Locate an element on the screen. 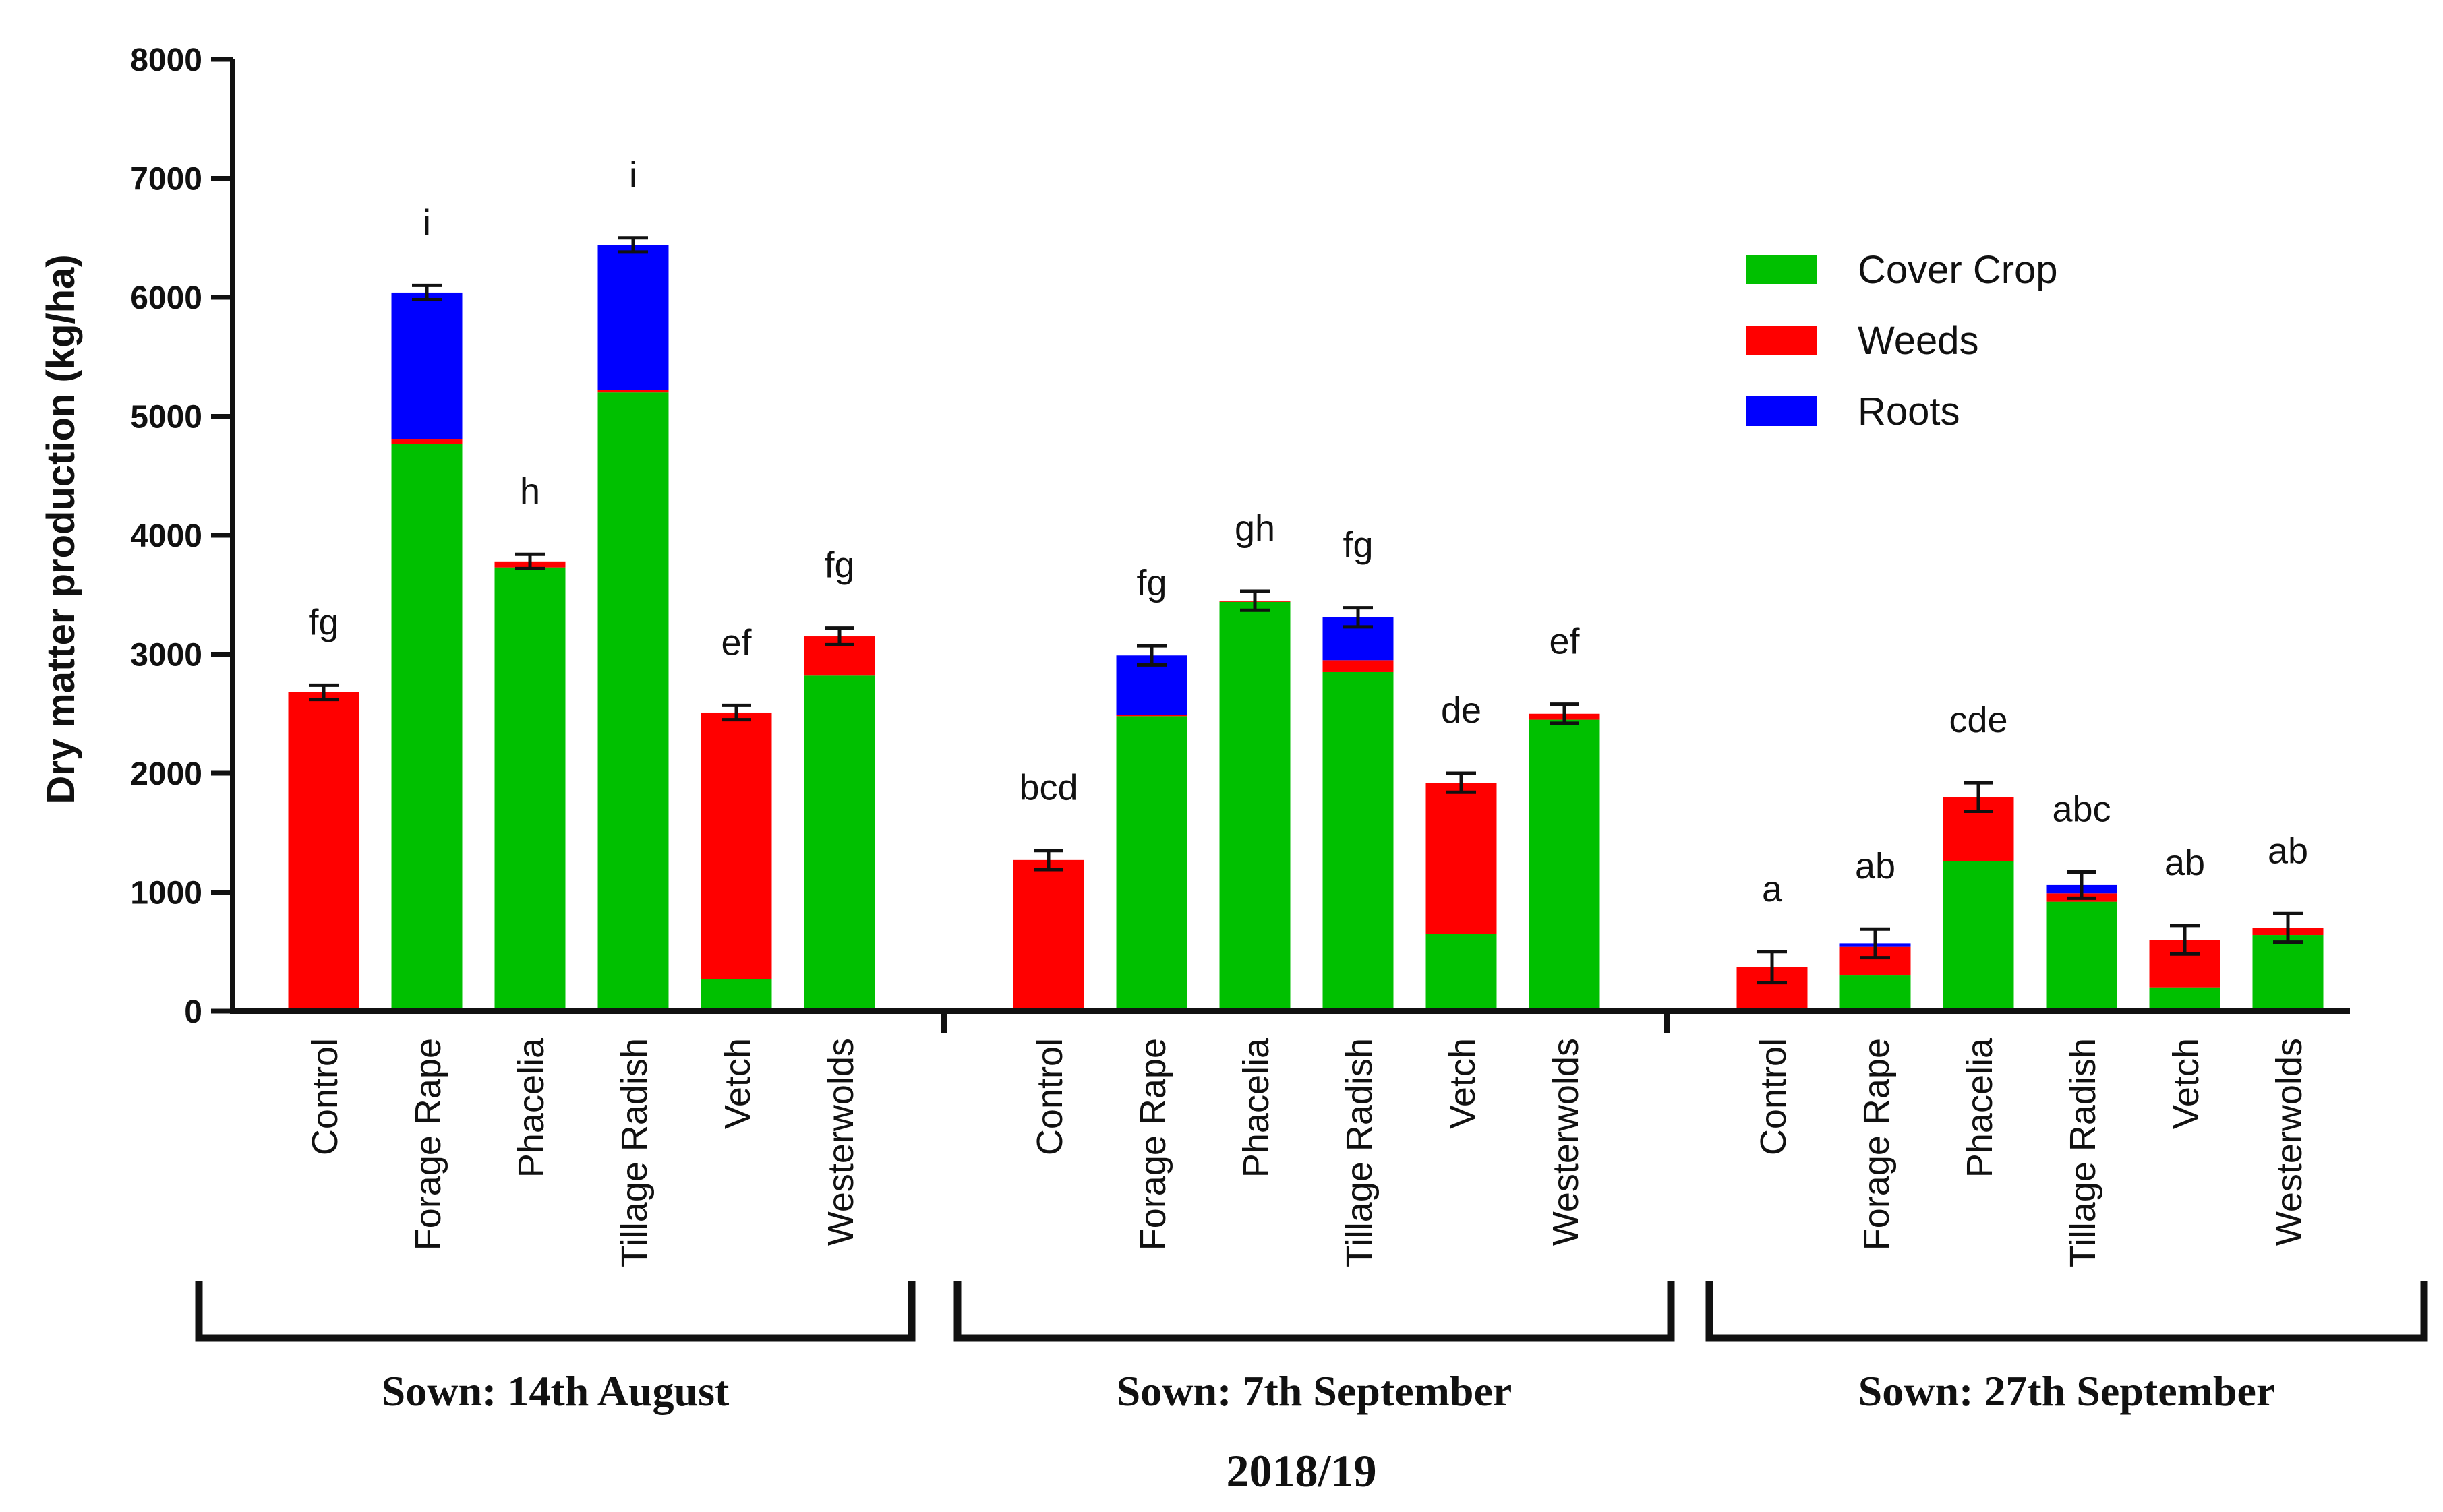 Image resolution: width=2443 pixels, height=1512 pixels. significance-label: h is located at coordinates (530, 491).